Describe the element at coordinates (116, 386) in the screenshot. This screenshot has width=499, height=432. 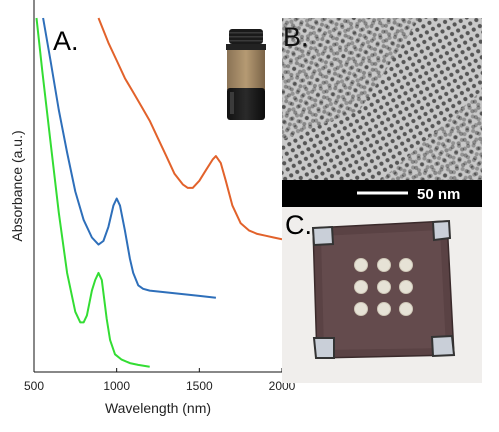
I see `x-tick-label: 1000` at that location.